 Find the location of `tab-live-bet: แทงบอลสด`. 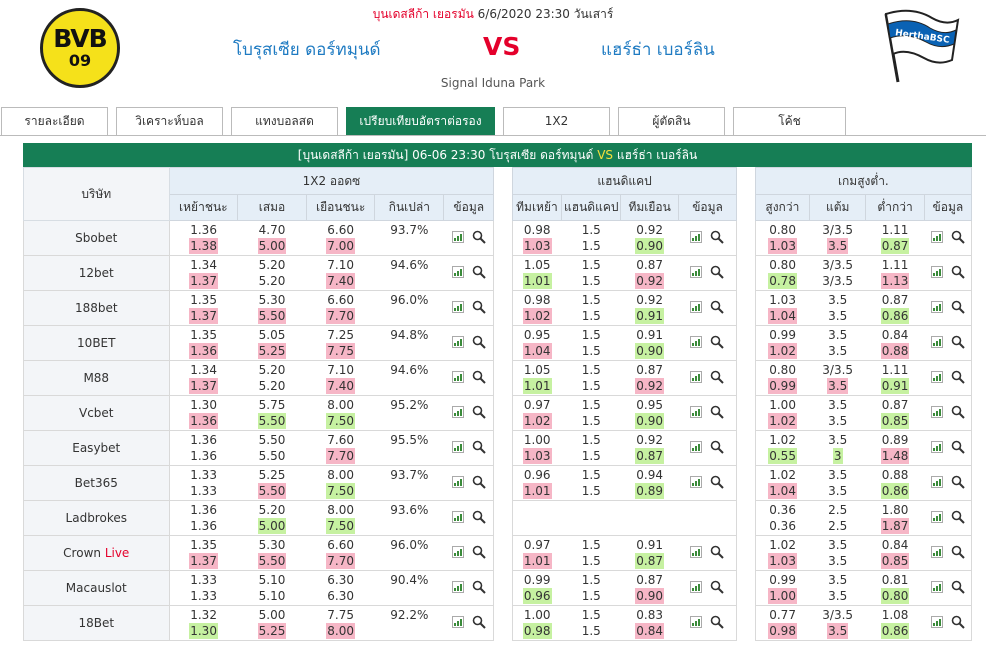

tab-live-bet: แทงบอลสด is located at coordinates (284, 121).